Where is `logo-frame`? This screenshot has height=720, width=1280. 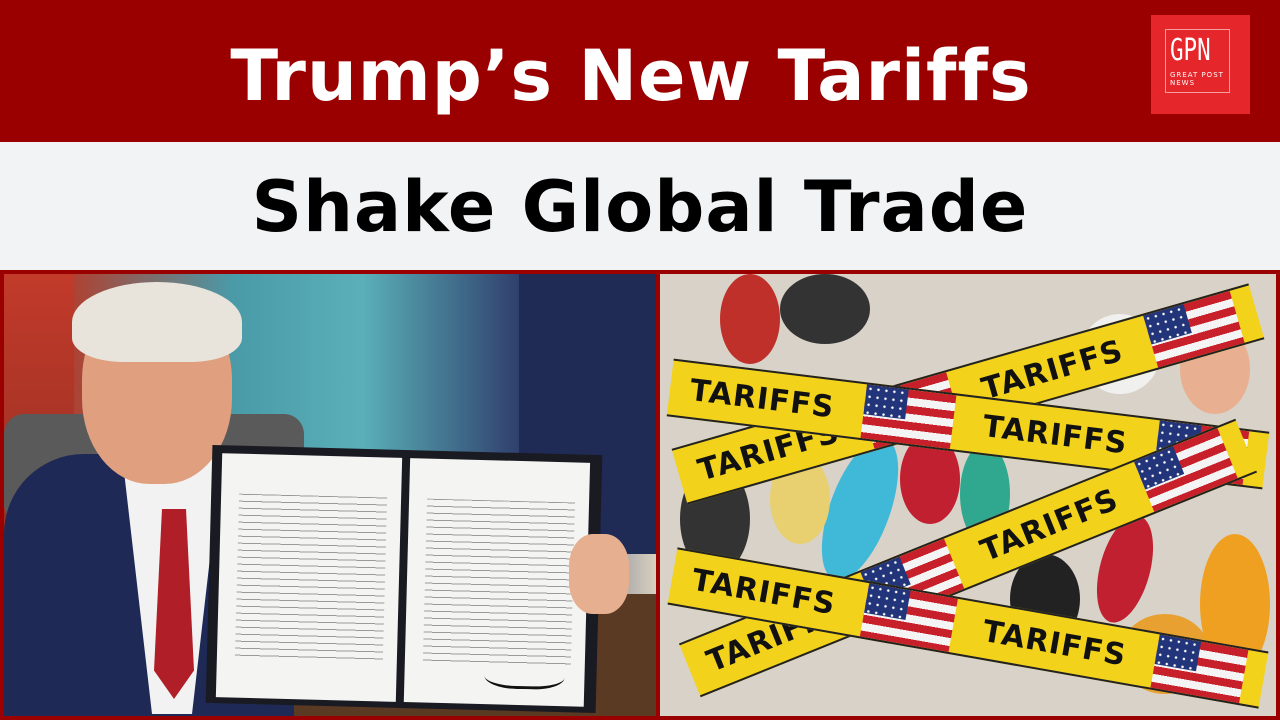 logo-frame is located at coordinates (1197, 61).